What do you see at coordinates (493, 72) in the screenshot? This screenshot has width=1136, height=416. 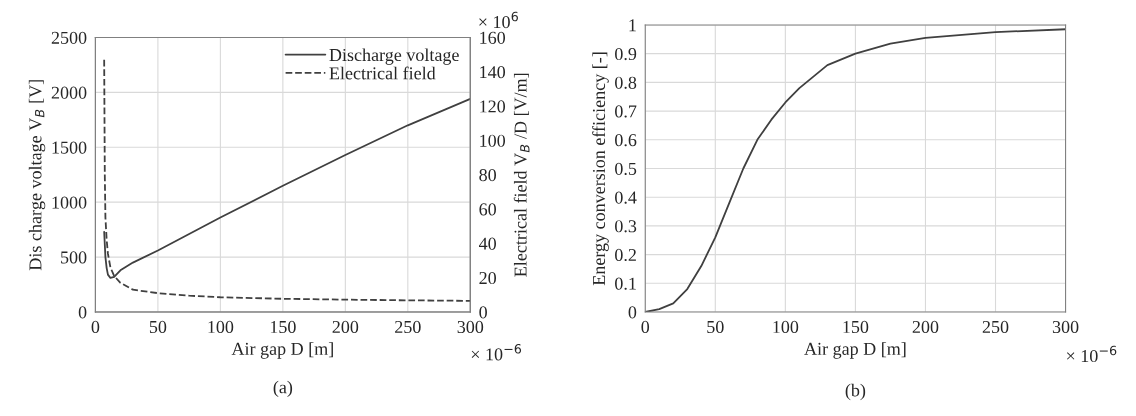 I see `y2-tick-label: 140` at bounding box center [493, 72].